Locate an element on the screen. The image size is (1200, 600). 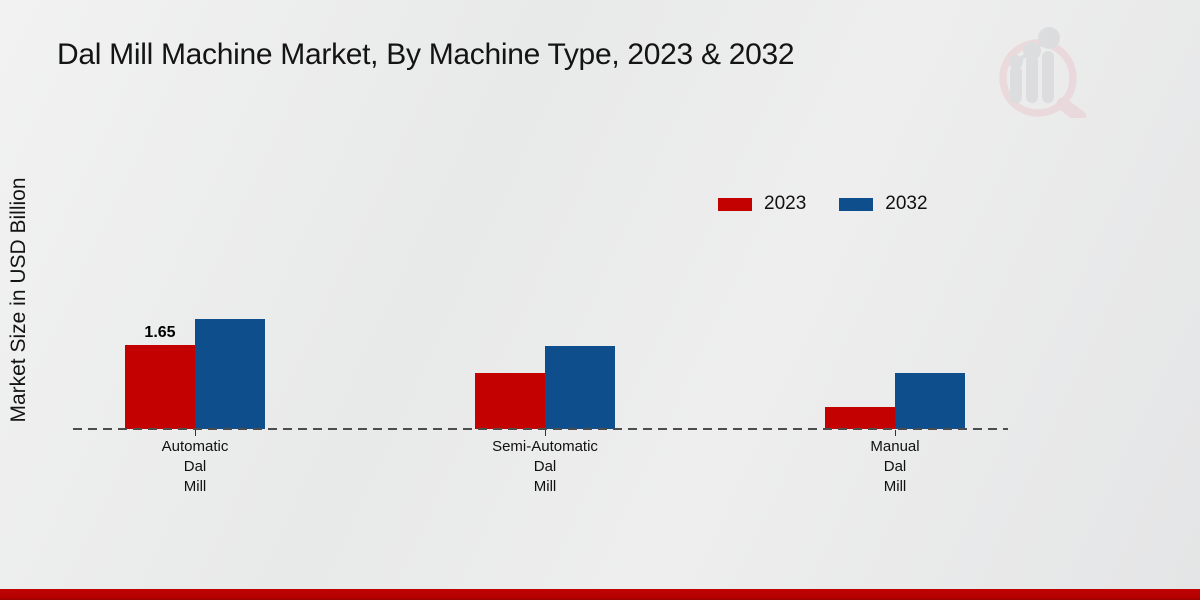
legend: 2023 2032 is located at coordinates (823, 204).